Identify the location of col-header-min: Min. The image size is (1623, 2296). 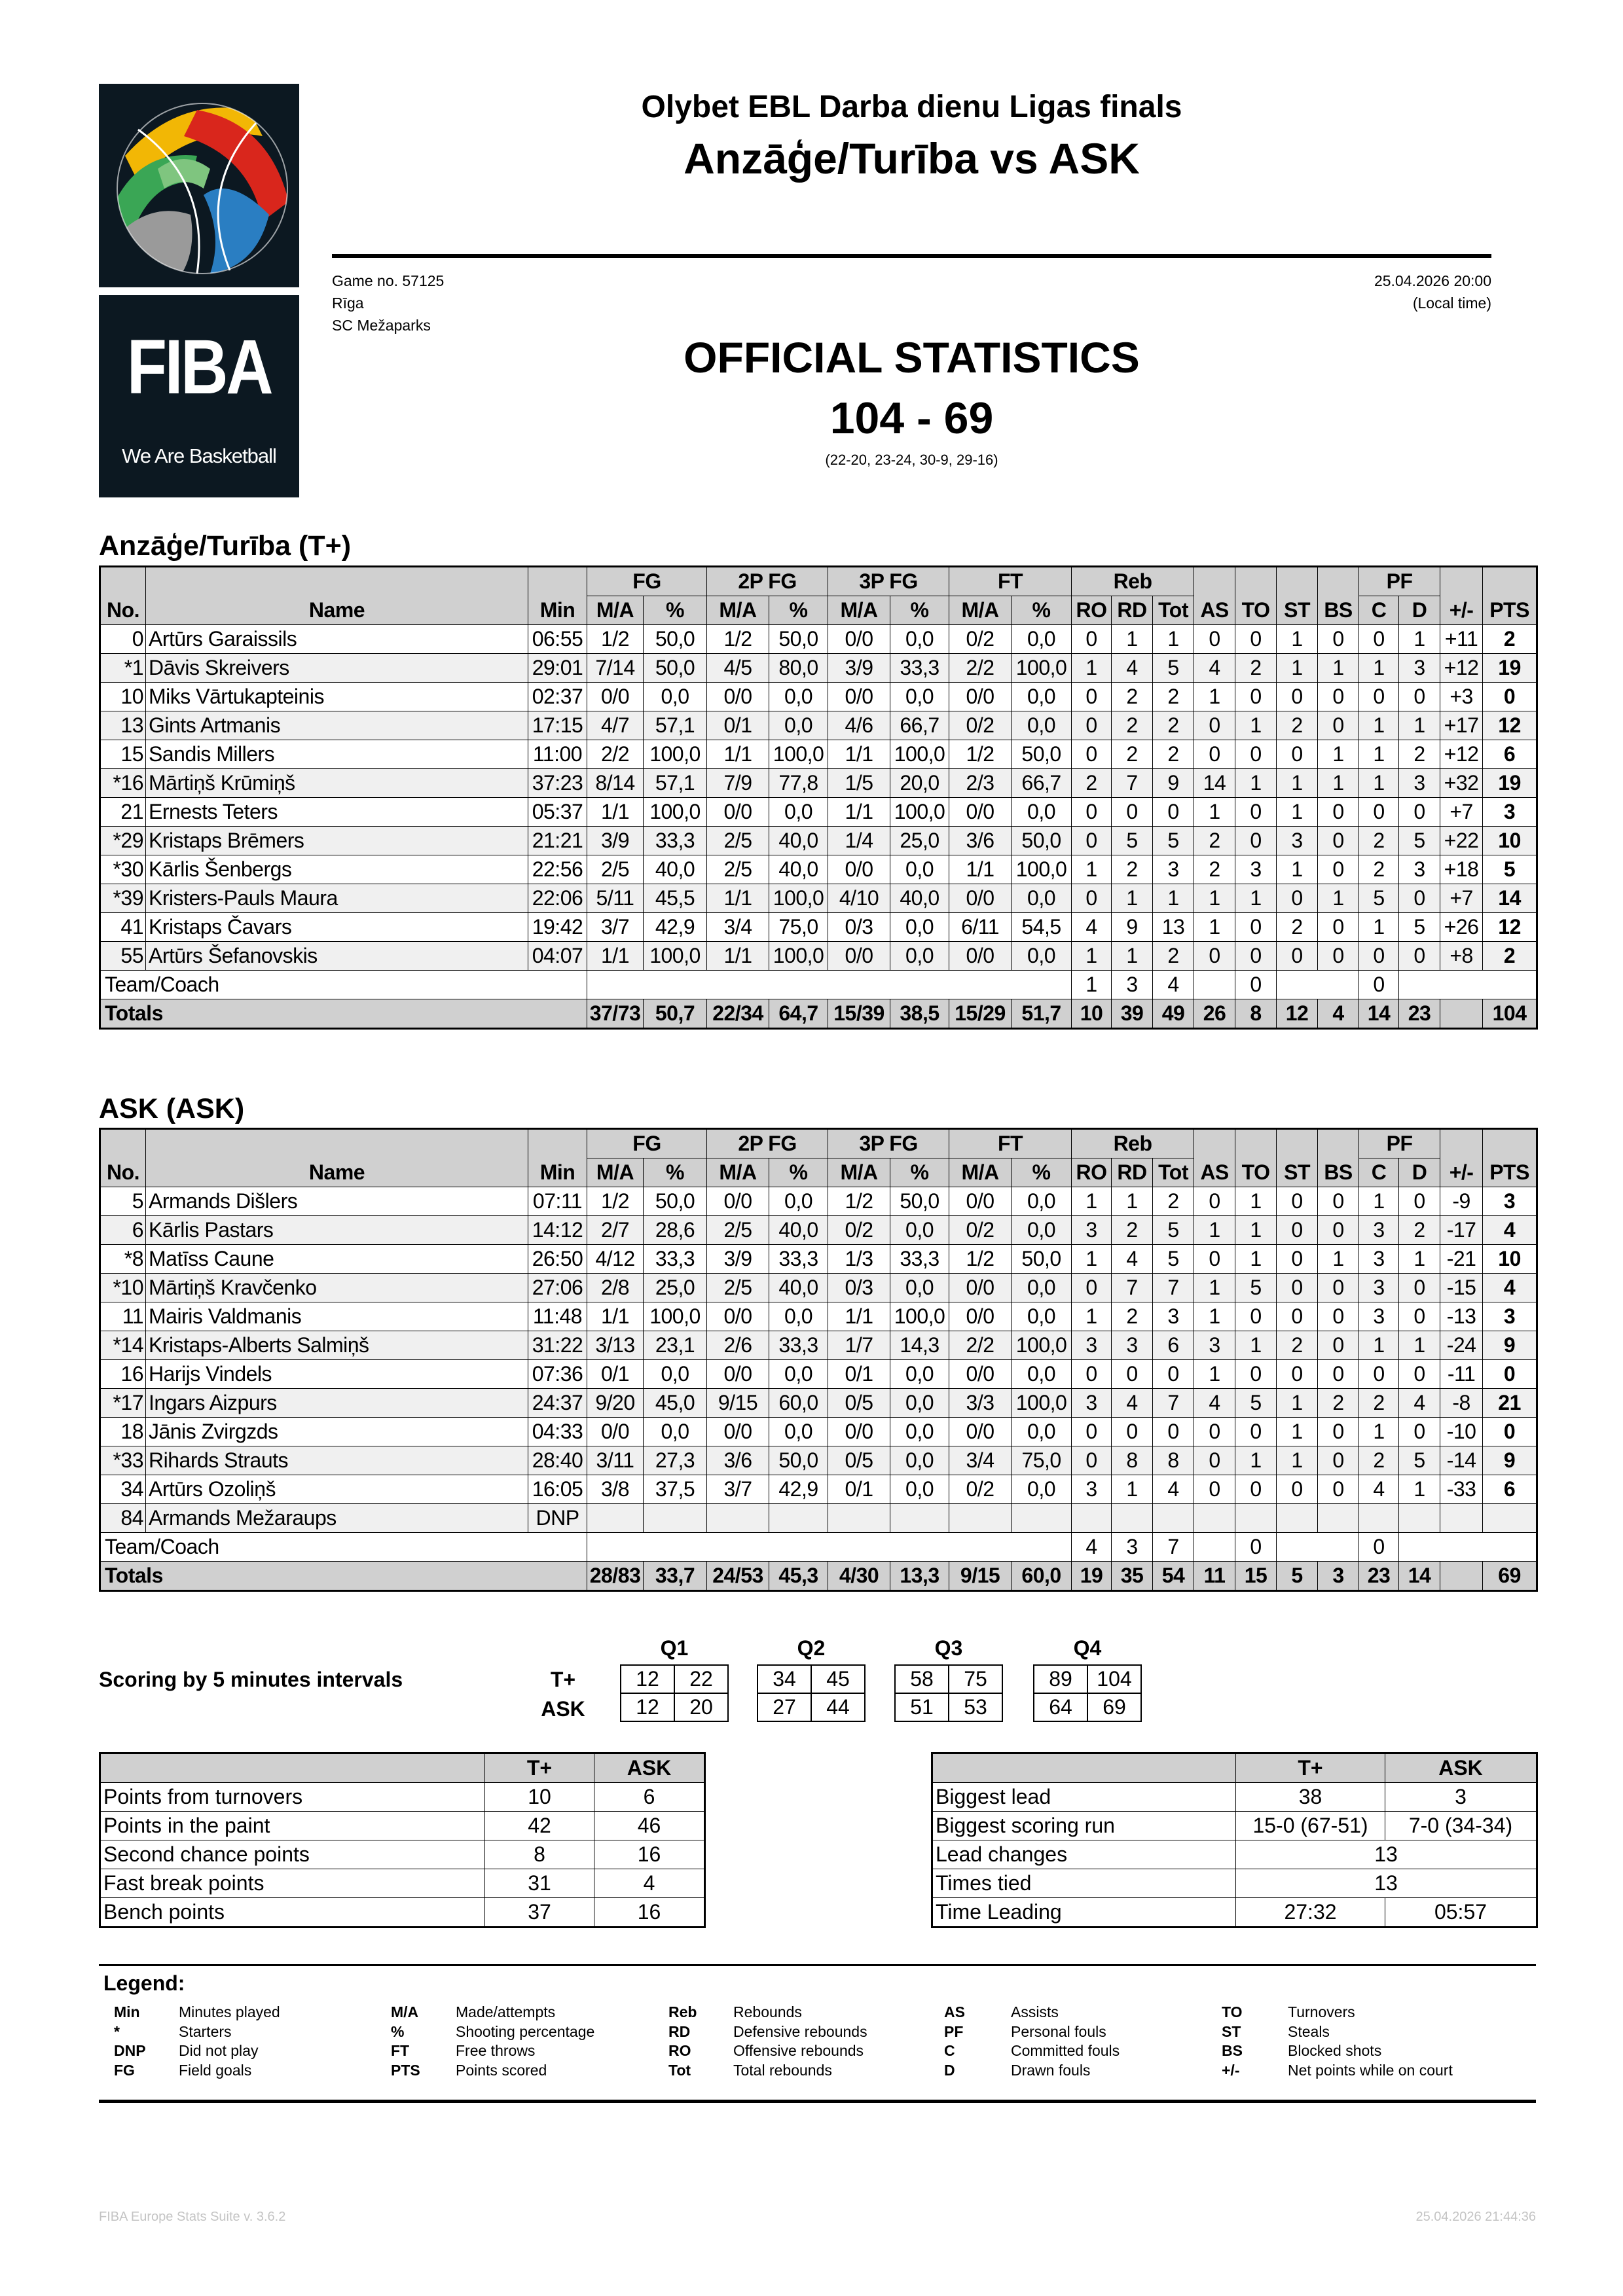
(557, 1157).